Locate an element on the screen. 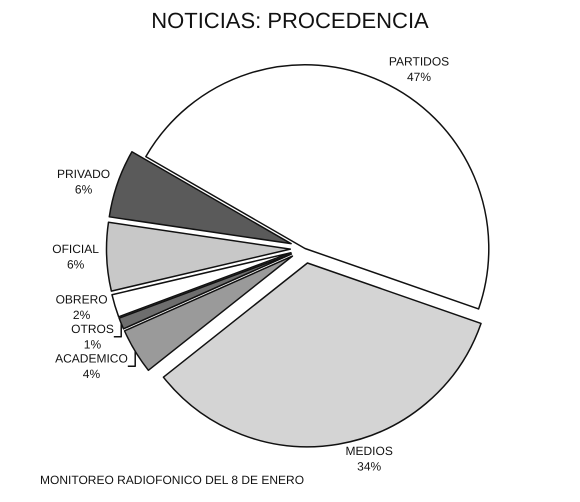 The width and height of the screenshot is (580, 502). slice-label: PRIVADO is located at coordinates (83, 173).